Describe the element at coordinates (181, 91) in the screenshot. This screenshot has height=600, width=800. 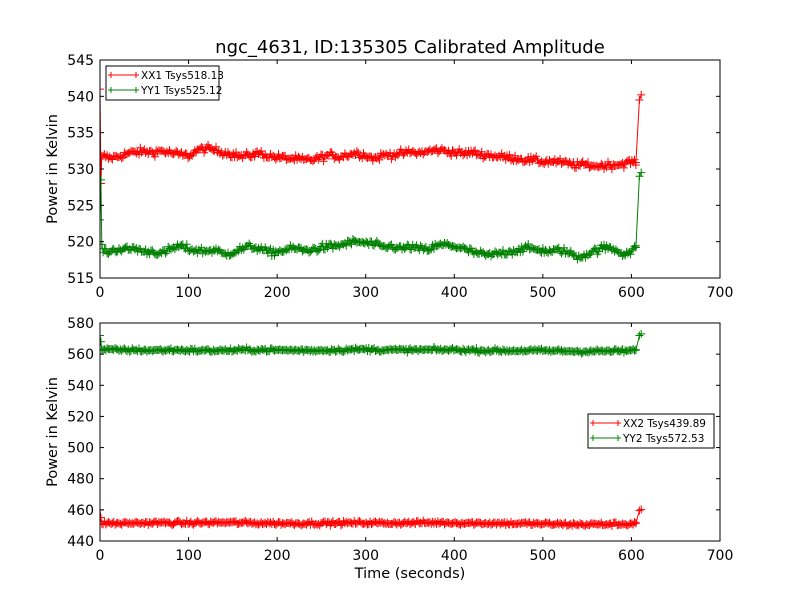
I see `legend-label: YY1 Tsys525.12` at that location.